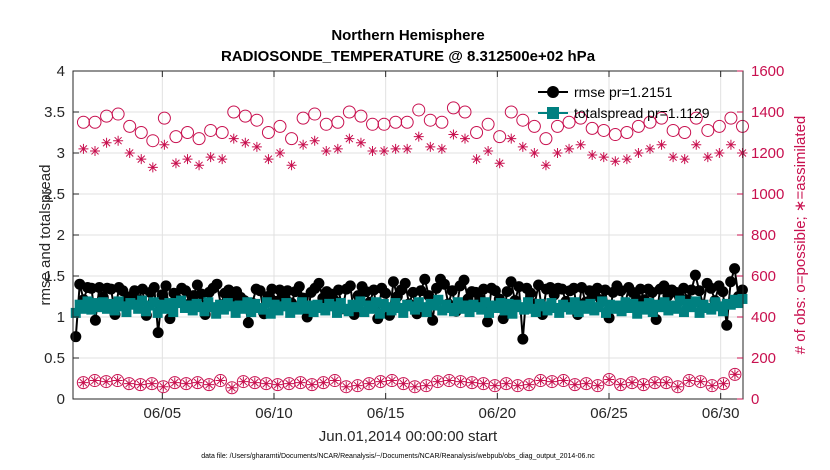 This screenshot has height=470, width=830. I want to click on y-tick-labels: 0 0.5 1 1.5 2 2.5 3 3.5 4, so click(54, 235).